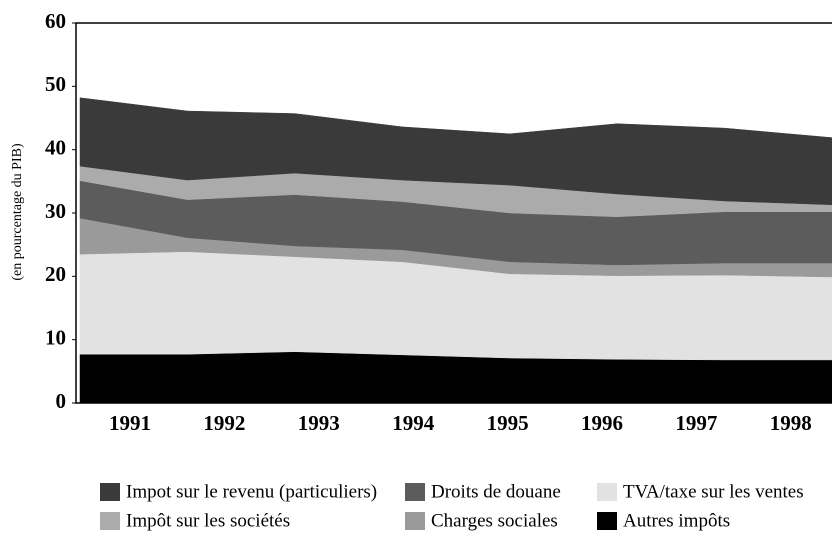 The height and width of the screenshot is (541, 832). I want to click on legend-label: Charges sociales, so click(494, 520).